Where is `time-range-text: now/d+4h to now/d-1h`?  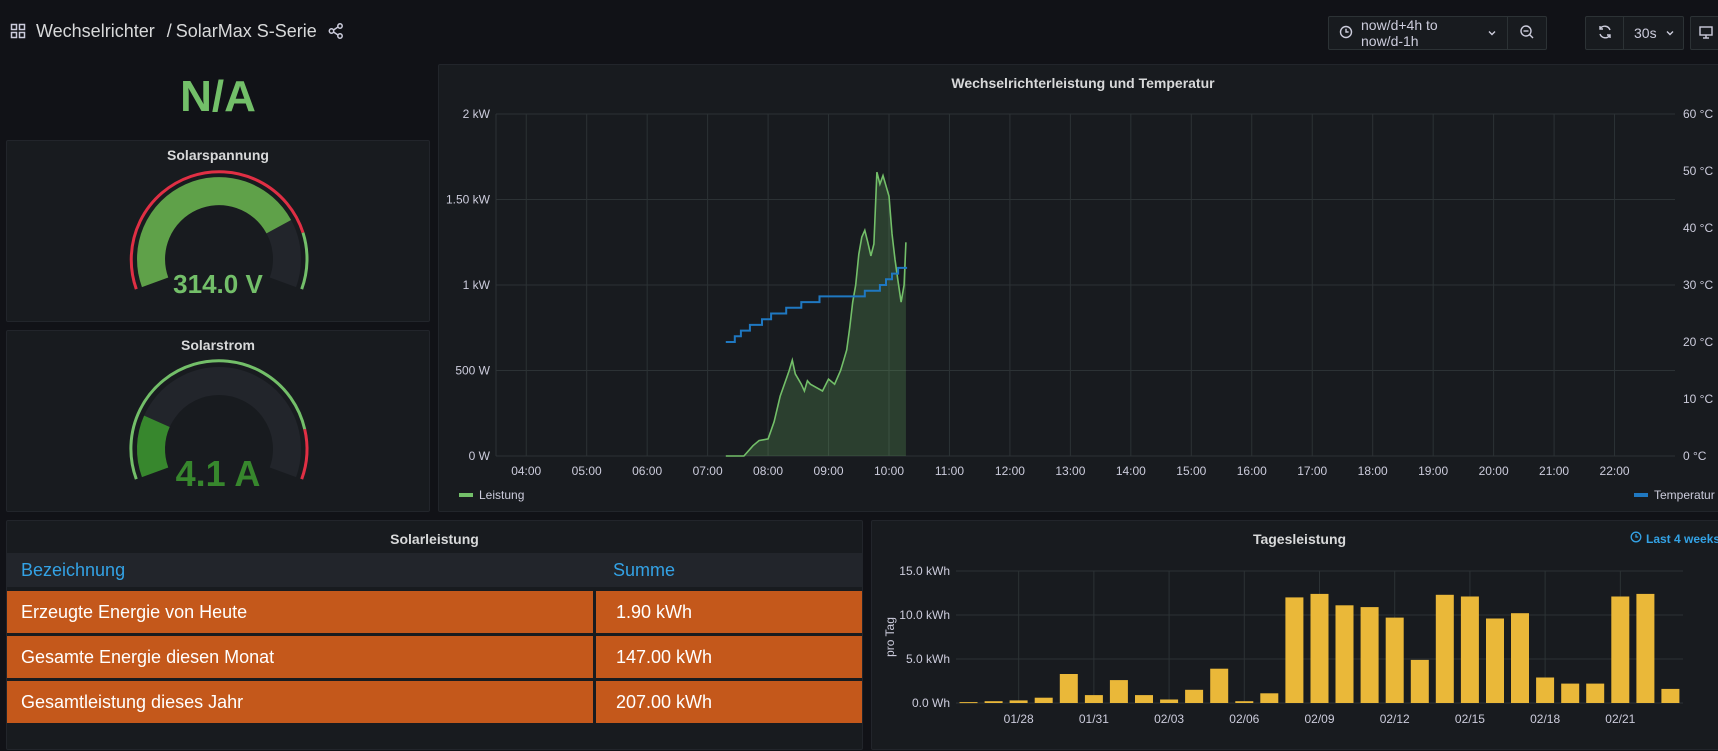
time-range-text: now/d+4h to now/d-1h is located at coordinates (1399, 33).